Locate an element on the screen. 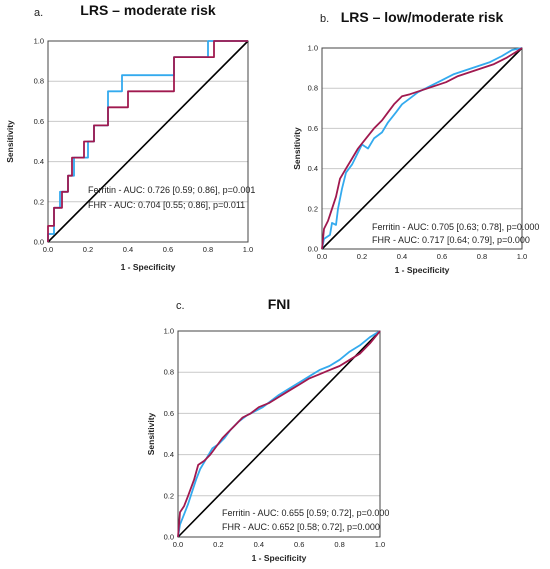 The width and height of the screenshot is (550, 569). chart-title: FNI is located at coordinates (279, 304).